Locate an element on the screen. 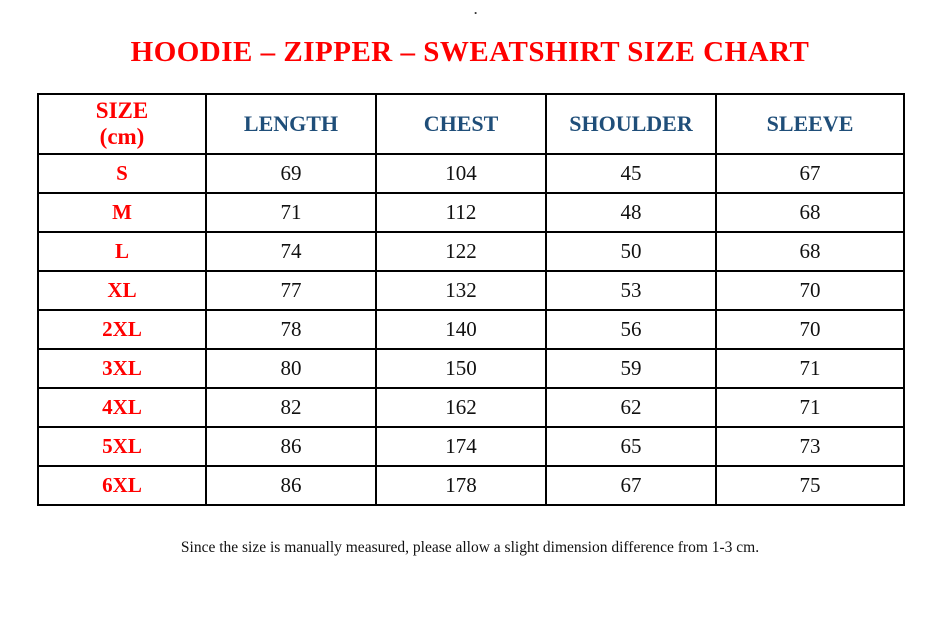  table-row-m: M 71 112 48 68 is located at coordinates (471, 212).